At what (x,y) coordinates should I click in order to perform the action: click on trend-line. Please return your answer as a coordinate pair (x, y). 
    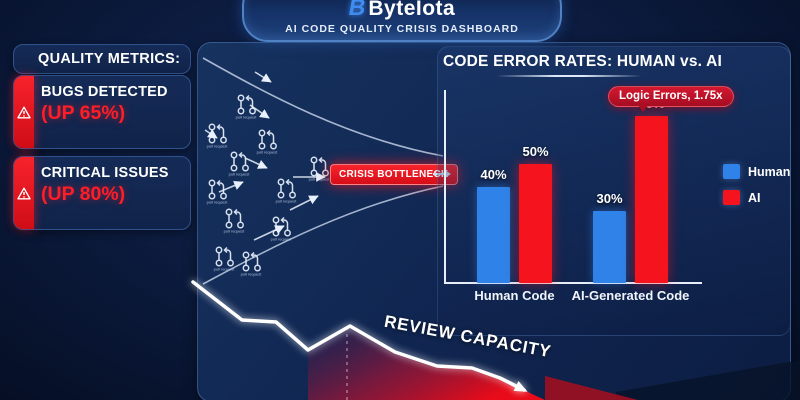
    Looking at the image, I should click on (359, 336).